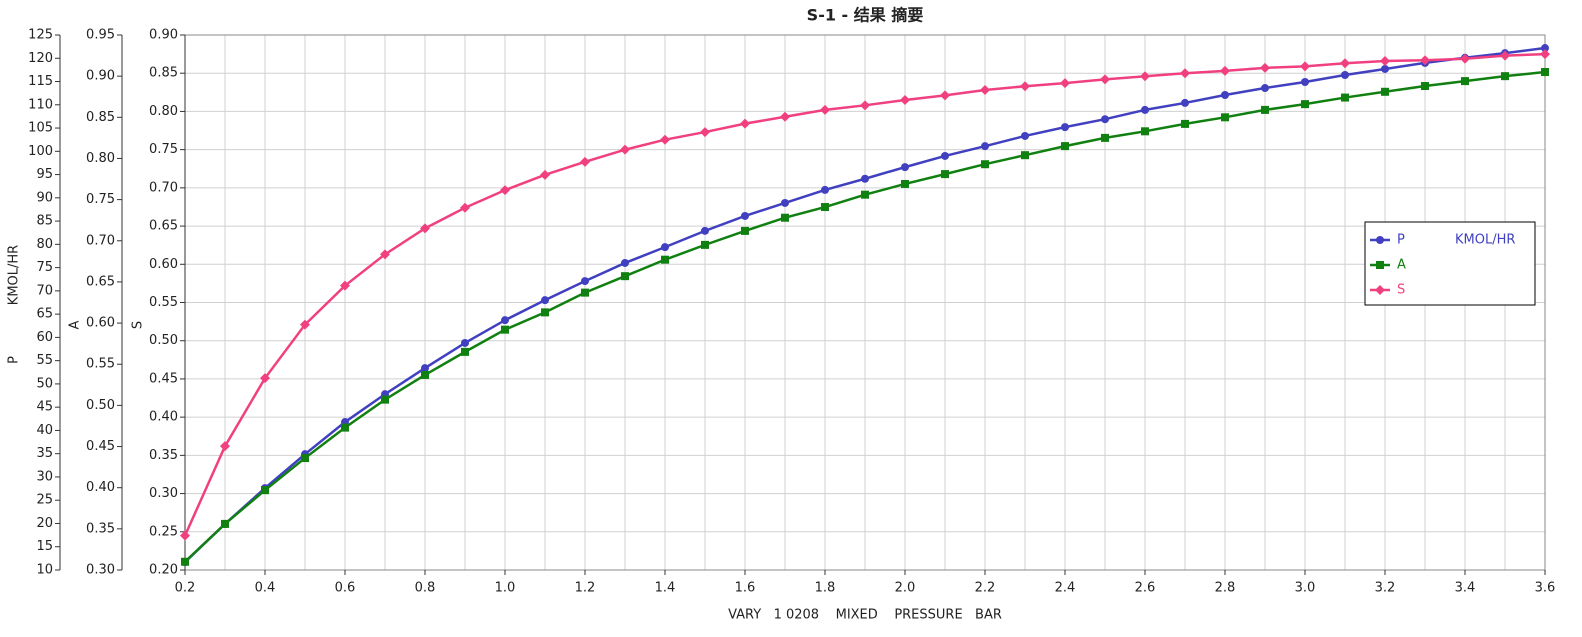 This screenshot has width=1582, height=637. What do you see at coordinates (100, 158) in the screenshot?
I see `y2-tick-label: 0.80` at bounding box center [100, 158].